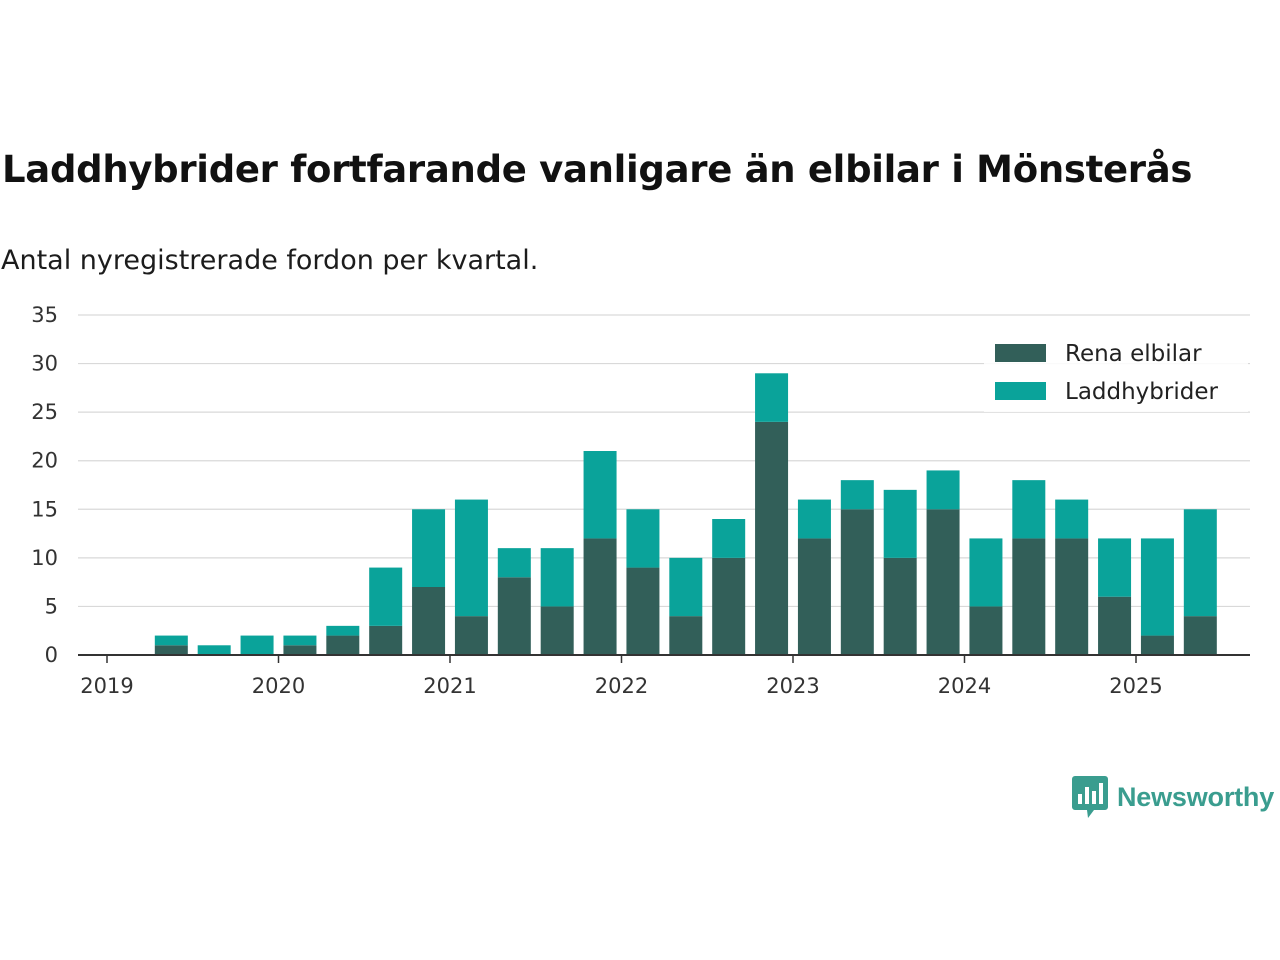 The width and height of the screenshot is (1280, 960). Describe the element at coordinates (792, 686) in the screenshot. I see `x-tick-label: 2023` at that location.